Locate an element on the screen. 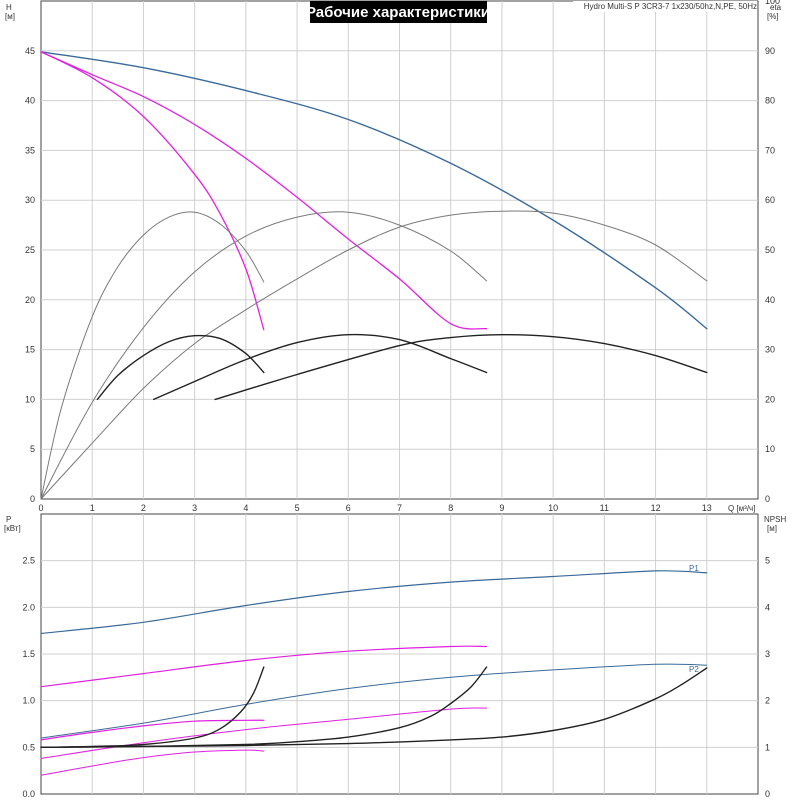 Image resolution: width=800 pixels, height=800 pixels. y2-axis-label-npsh: NPSH is located at coordinates (775, 519).